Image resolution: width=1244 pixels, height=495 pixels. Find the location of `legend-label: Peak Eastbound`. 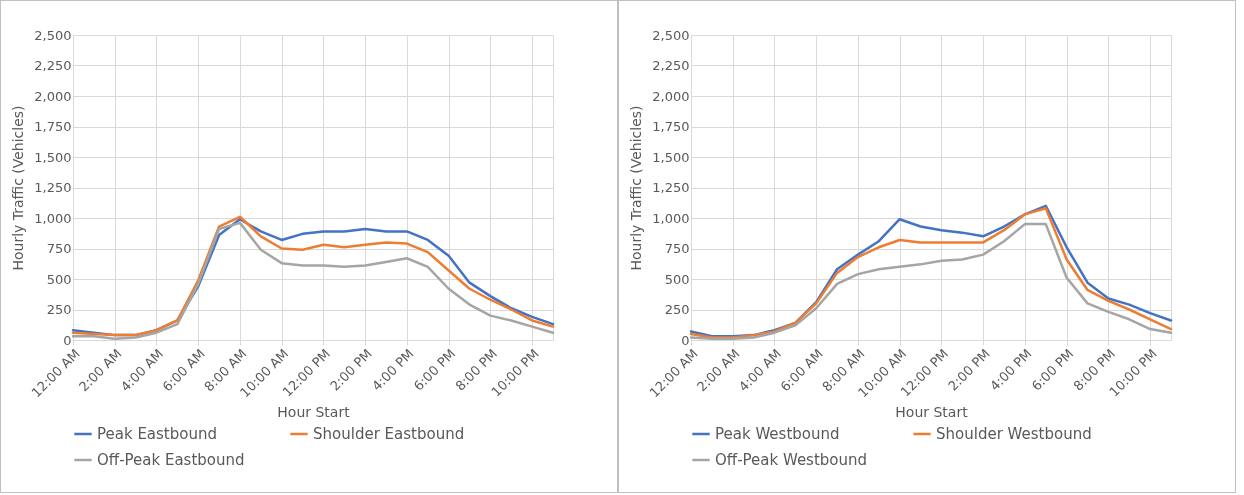

legend-label: Peak Eastbound is located at coordinates (157, 434).